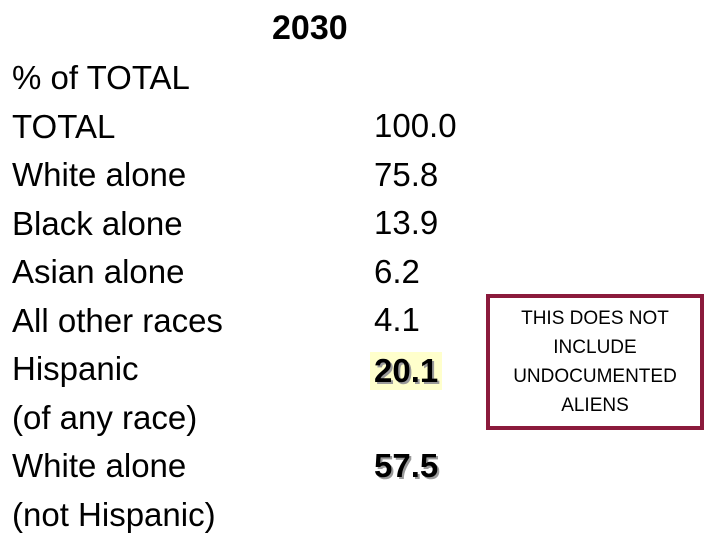 This screenshot has height=540, width=720. Describe the element at coordinates (98, 271) in the screenshot. I see `label-asian-alone: Asian alone` at that location.